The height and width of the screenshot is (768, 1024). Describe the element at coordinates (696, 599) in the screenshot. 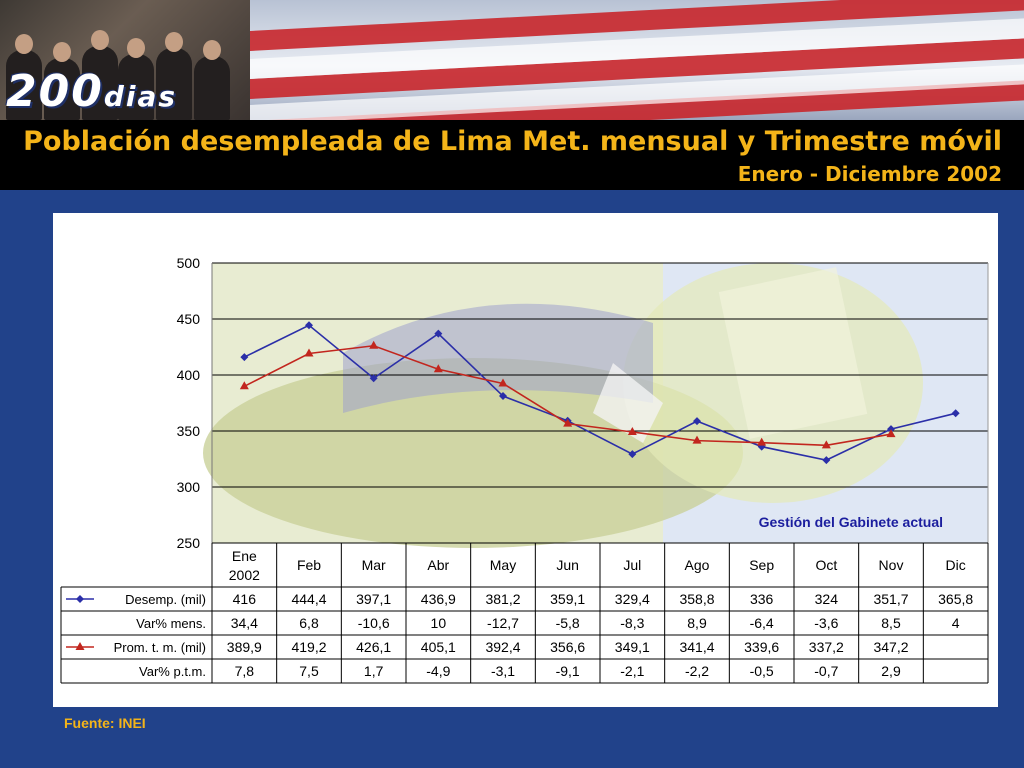

I see `table-cell: 358,8` at that location.